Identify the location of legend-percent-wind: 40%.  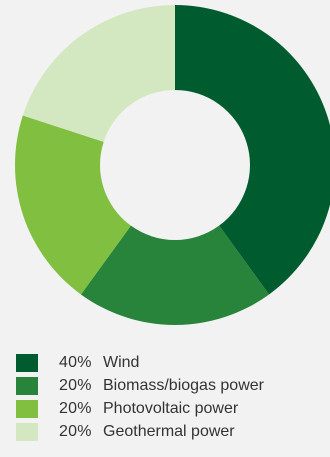
(75, 362).